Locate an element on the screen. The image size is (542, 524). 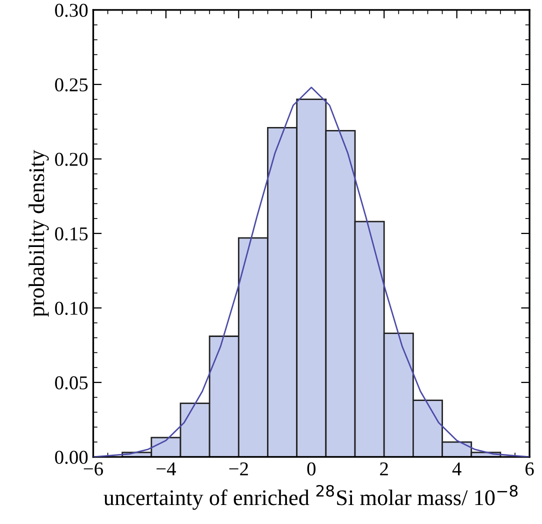
x-tick-label: 0 is located at coordinates (311, 469).